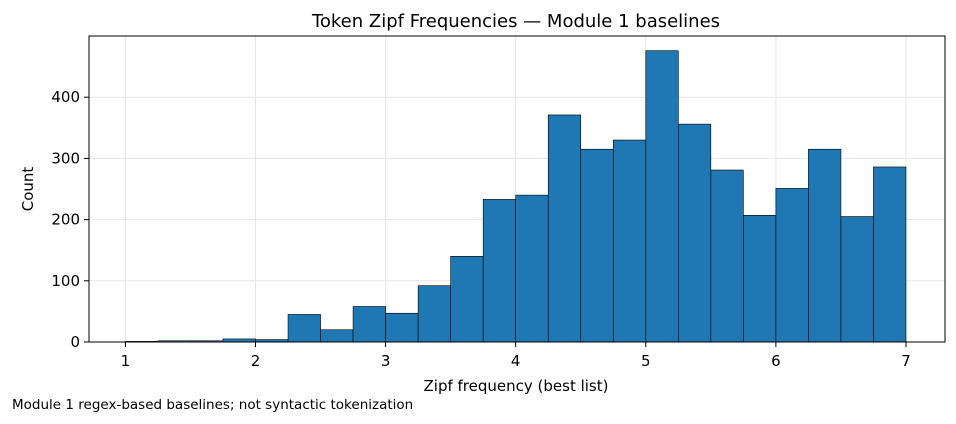 The width and height of the screenshot is (956, 424). I want to click on y-tick-label: 0, so click(75, 342).